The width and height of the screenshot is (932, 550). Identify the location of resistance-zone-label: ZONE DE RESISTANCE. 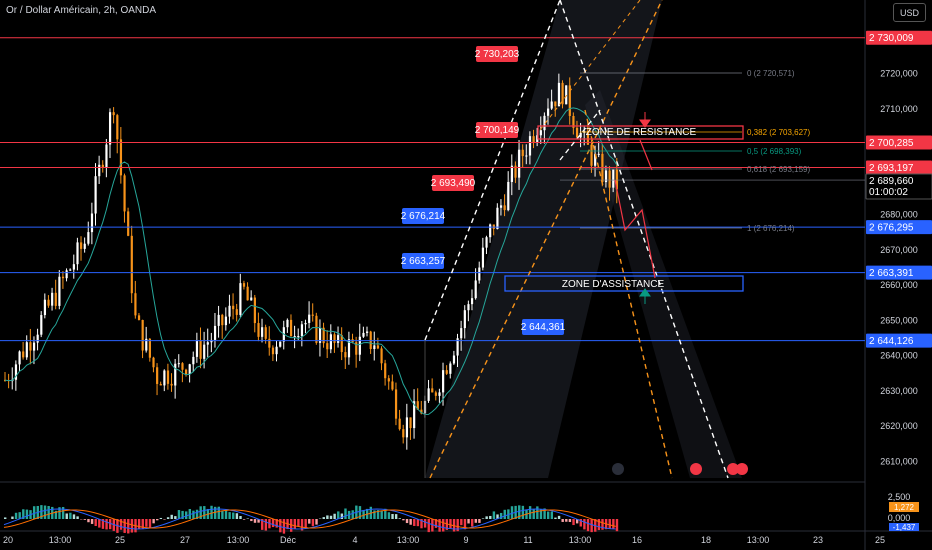
(641, 132).